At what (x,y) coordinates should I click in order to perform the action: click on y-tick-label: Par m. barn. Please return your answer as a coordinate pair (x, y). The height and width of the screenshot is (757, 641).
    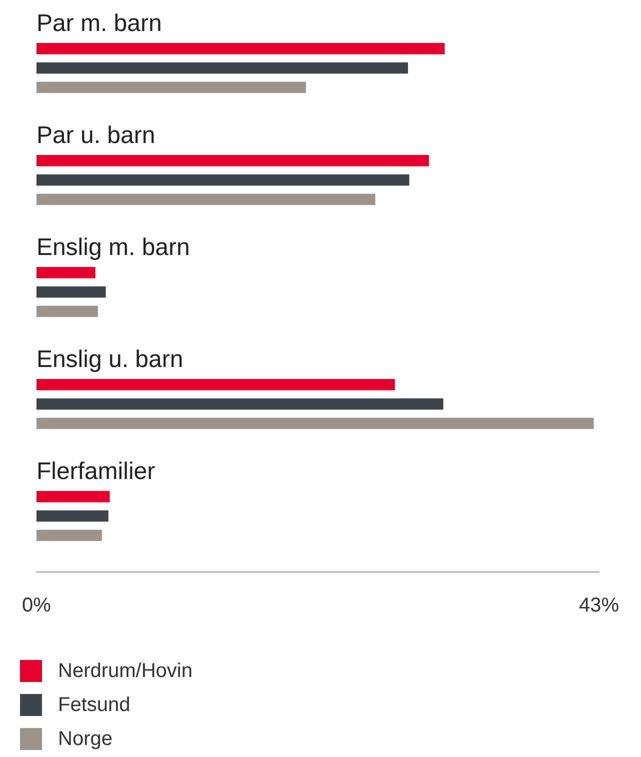
    Looking at the image, I should click on (99, 23).